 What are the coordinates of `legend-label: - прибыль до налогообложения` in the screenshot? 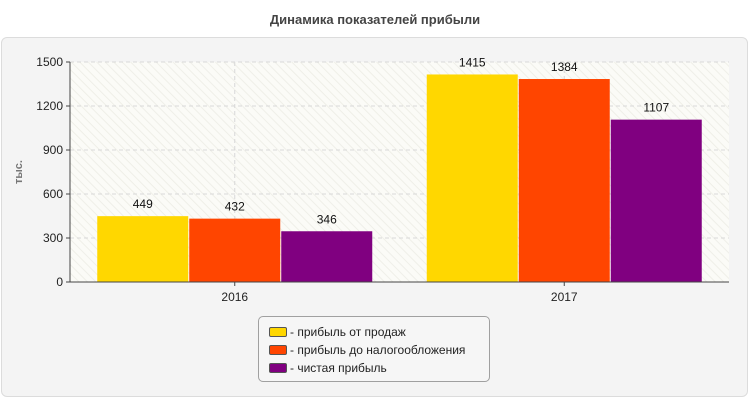 It's located at (378, 350).